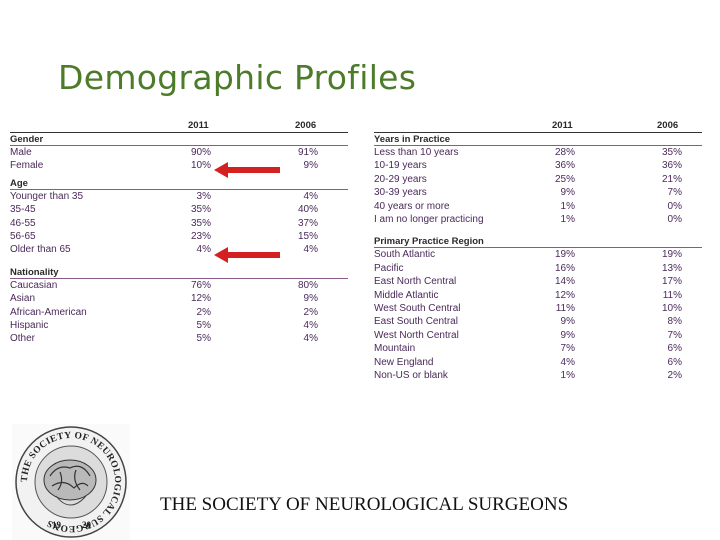 The width and height of the screenshot is (720, 540). Describe the element at coordinates (429, 219) in the screenshot. I see `row-label: I am no longer practicing` at that location.